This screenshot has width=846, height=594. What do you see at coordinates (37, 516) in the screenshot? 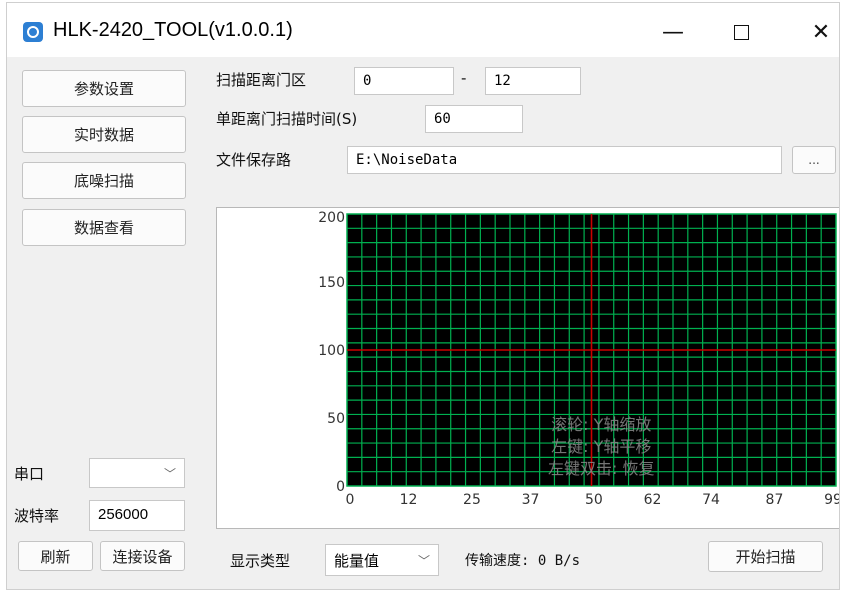
I see `baud-rate-label: 波特率` at bounding box center [37, 516].